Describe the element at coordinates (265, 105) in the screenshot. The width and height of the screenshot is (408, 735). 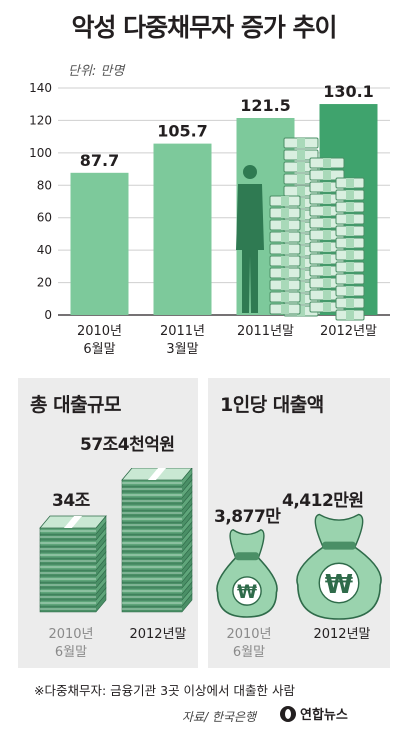
I see `bar-value-label: 121.5` at that location.